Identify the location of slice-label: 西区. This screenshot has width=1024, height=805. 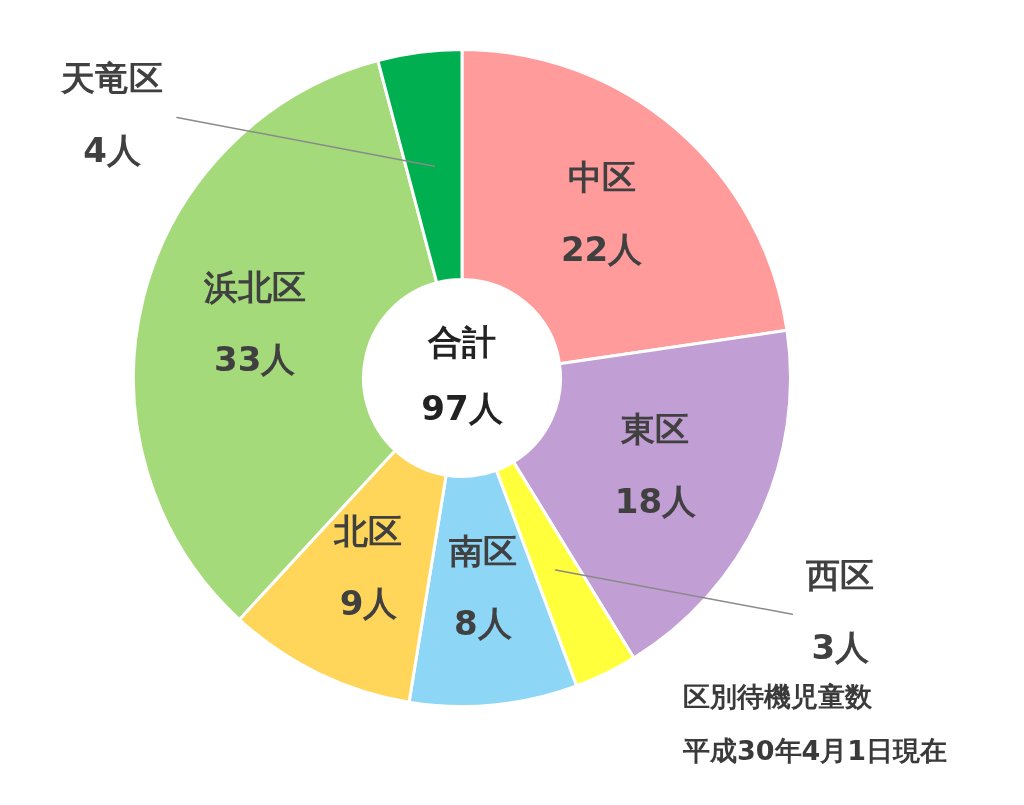
(840, 575).